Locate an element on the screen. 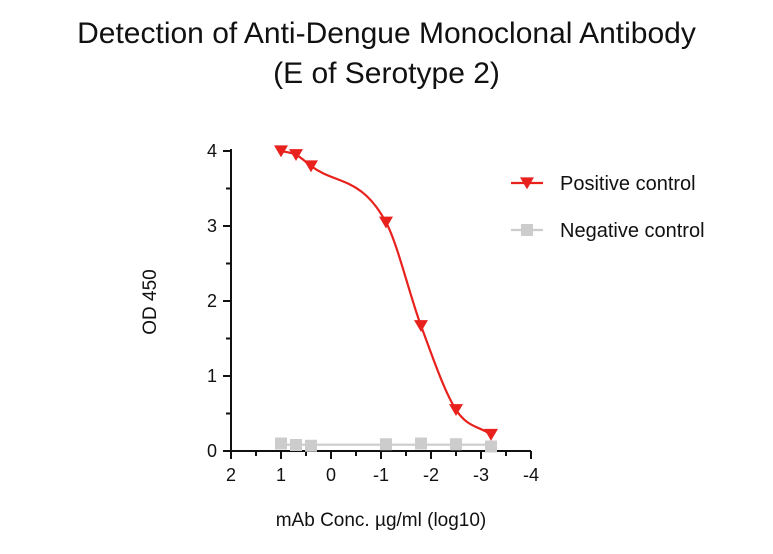  series-negative-control is located at coordinates (386, 445).